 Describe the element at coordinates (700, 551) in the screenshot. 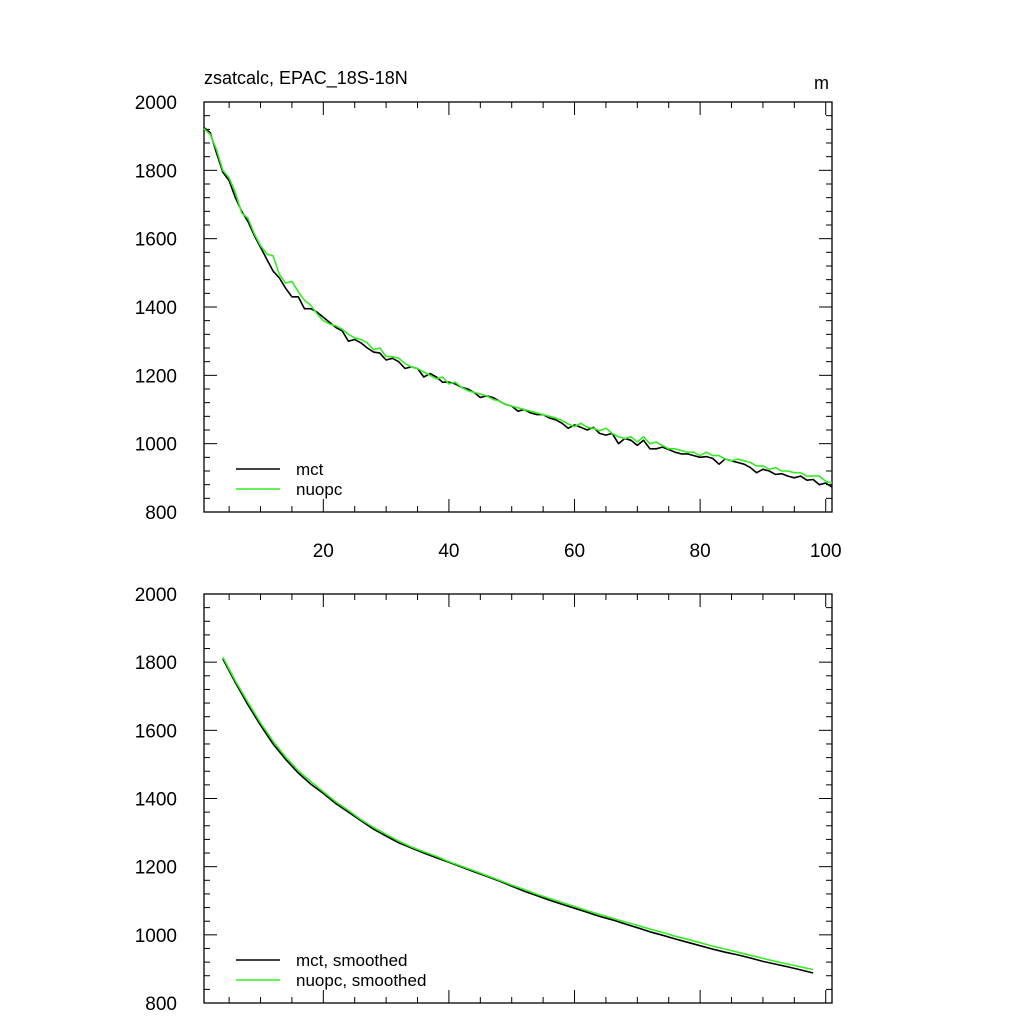

I see `x-tick-label: 80` at that location.